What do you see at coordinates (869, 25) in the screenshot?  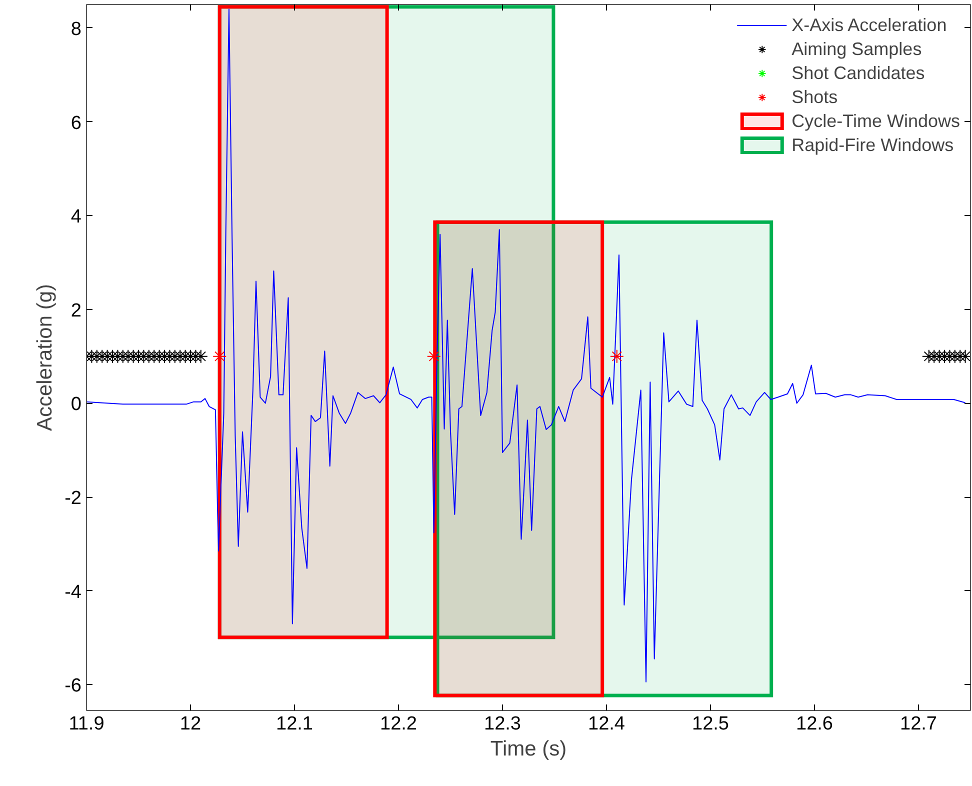 I see `legend-label: X-Axis Acceleration` at bounding box center [869, 25].